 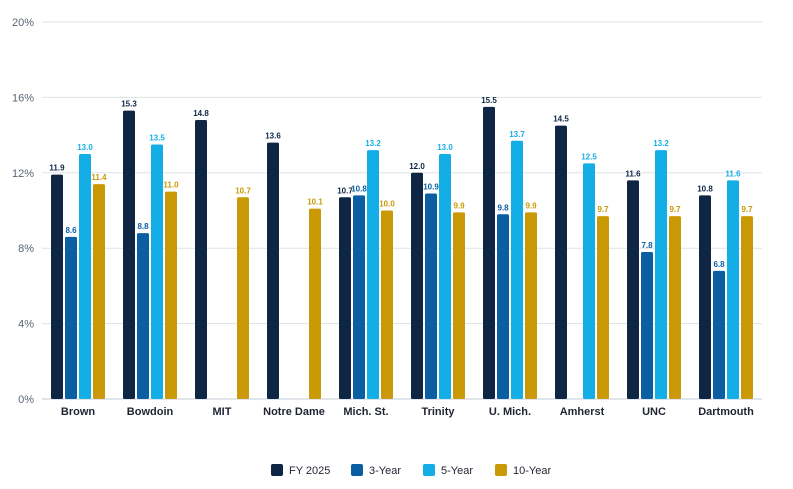 What do you see at coordinates (26, 400) in the screenshot?
I see `y-tick-label: 0%` at bounding box center [26, 400].